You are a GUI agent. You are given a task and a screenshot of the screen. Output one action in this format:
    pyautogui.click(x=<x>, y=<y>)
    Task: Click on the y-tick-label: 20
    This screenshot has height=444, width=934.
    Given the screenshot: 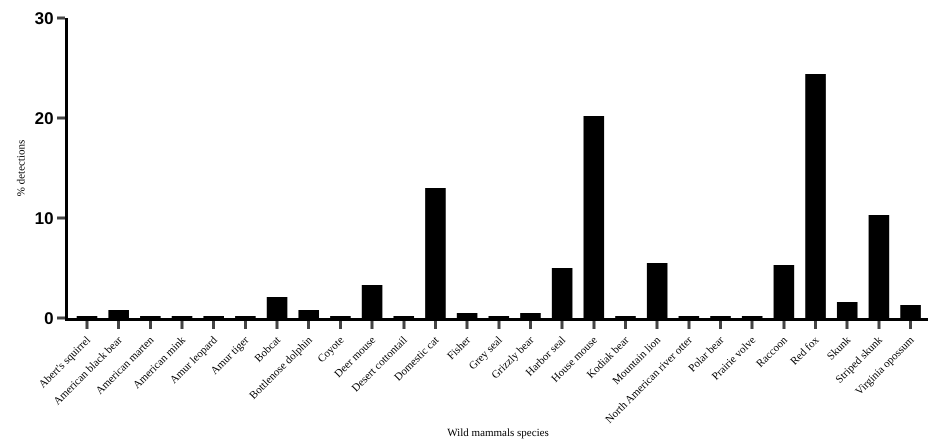 What is the action you would take?
    pyautogui.click(x=44, y=118)
    